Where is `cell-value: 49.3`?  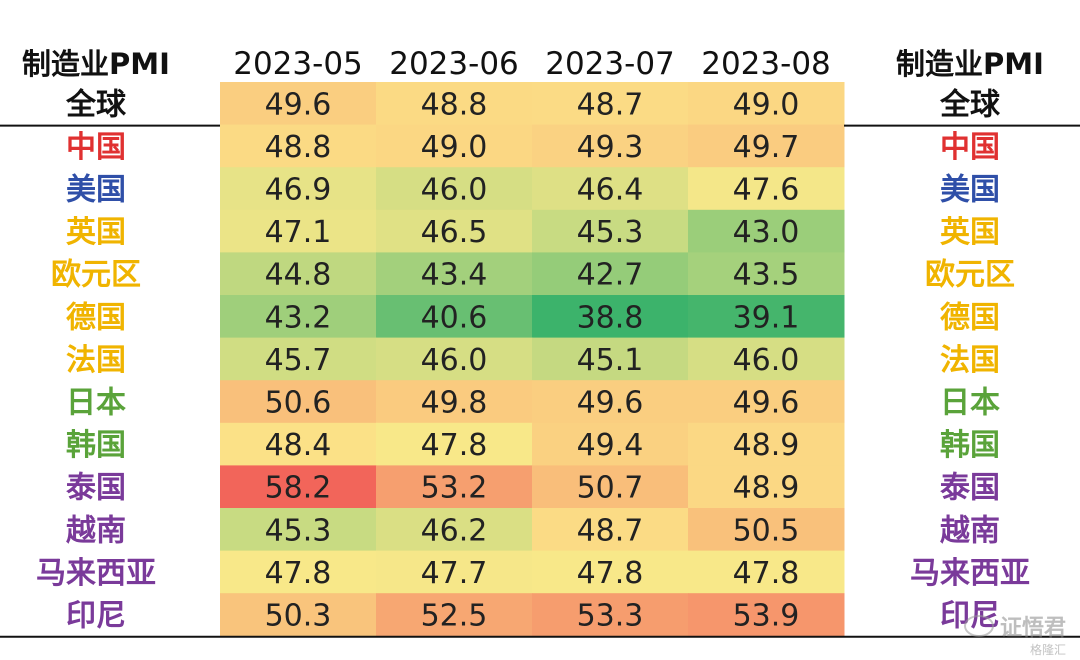
cell-value: 49.3 is located at coordinates (610, 147).